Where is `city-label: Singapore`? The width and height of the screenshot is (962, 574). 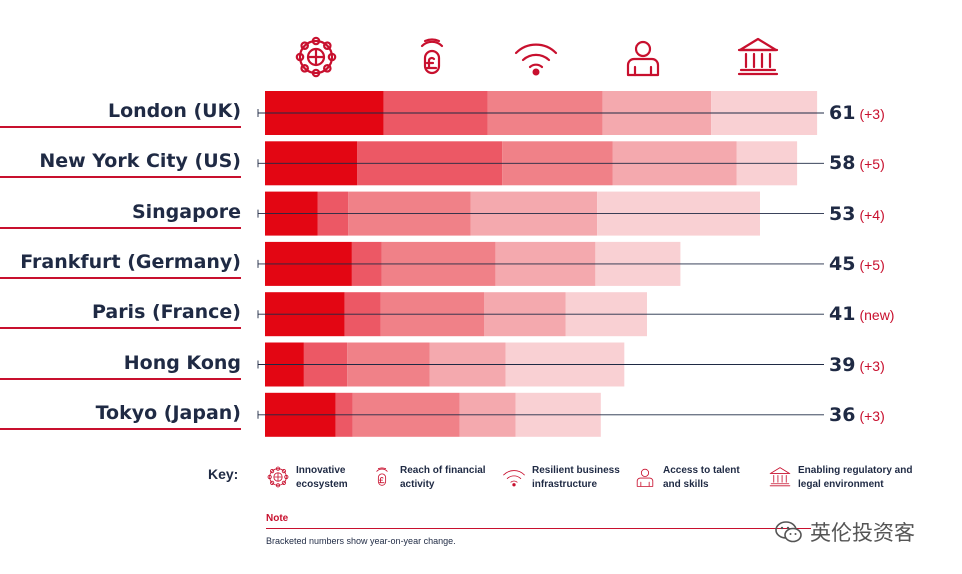
city-label: Singapore is located at coordinates (186, 211).